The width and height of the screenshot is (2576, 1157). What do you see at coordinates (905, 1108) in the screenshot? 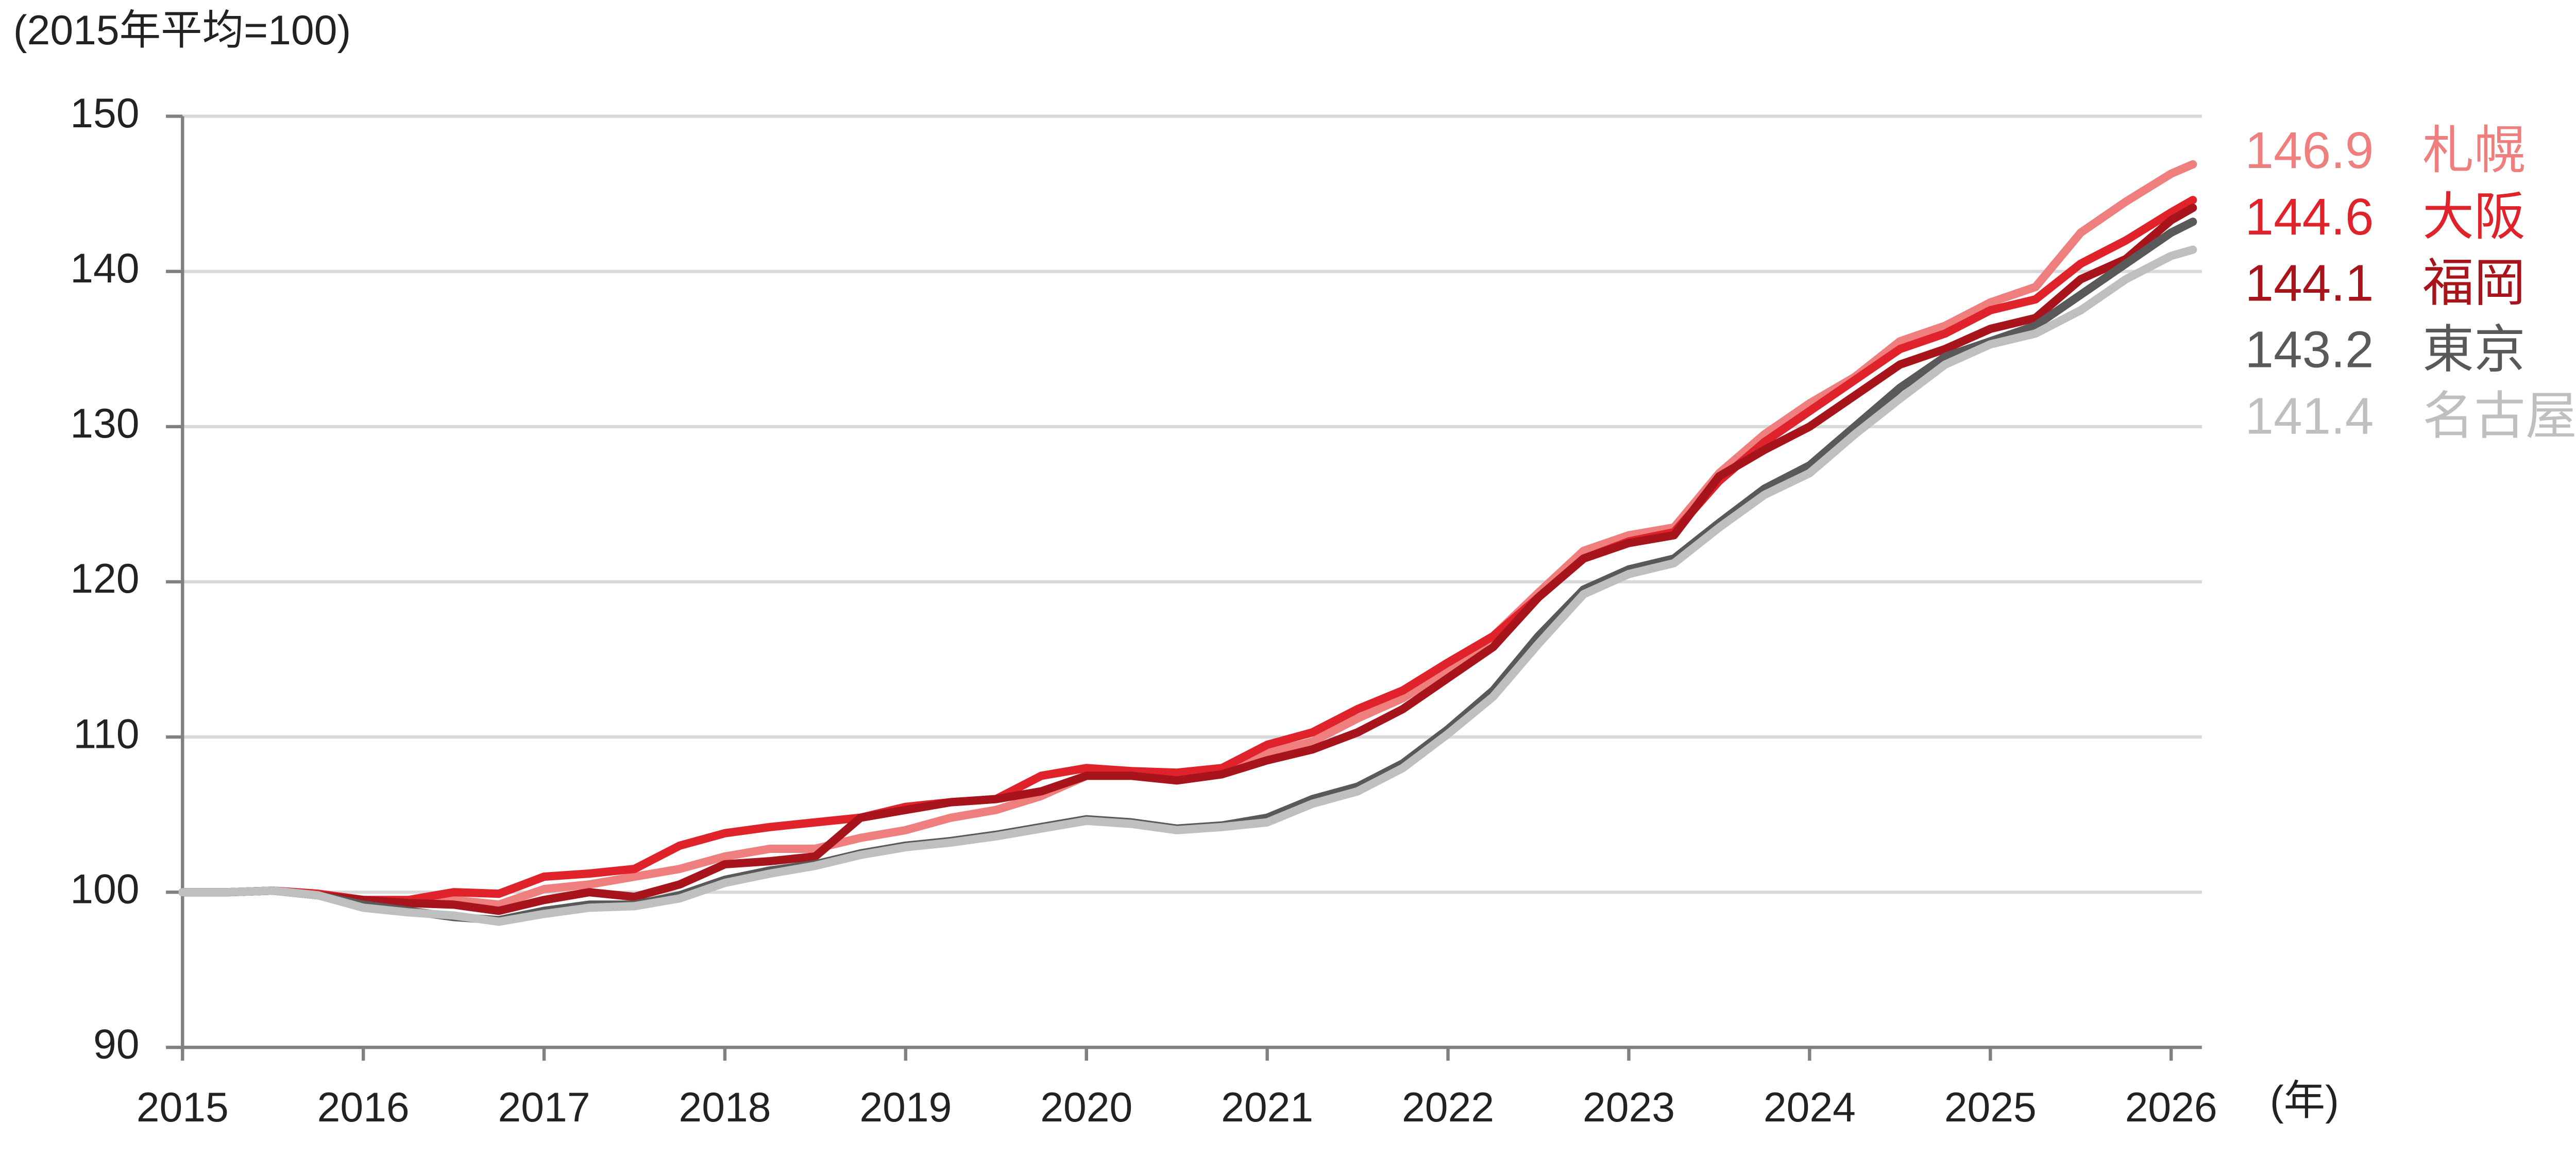
I see `x-tick-label: 2019` at bounding box center [905, 1108].